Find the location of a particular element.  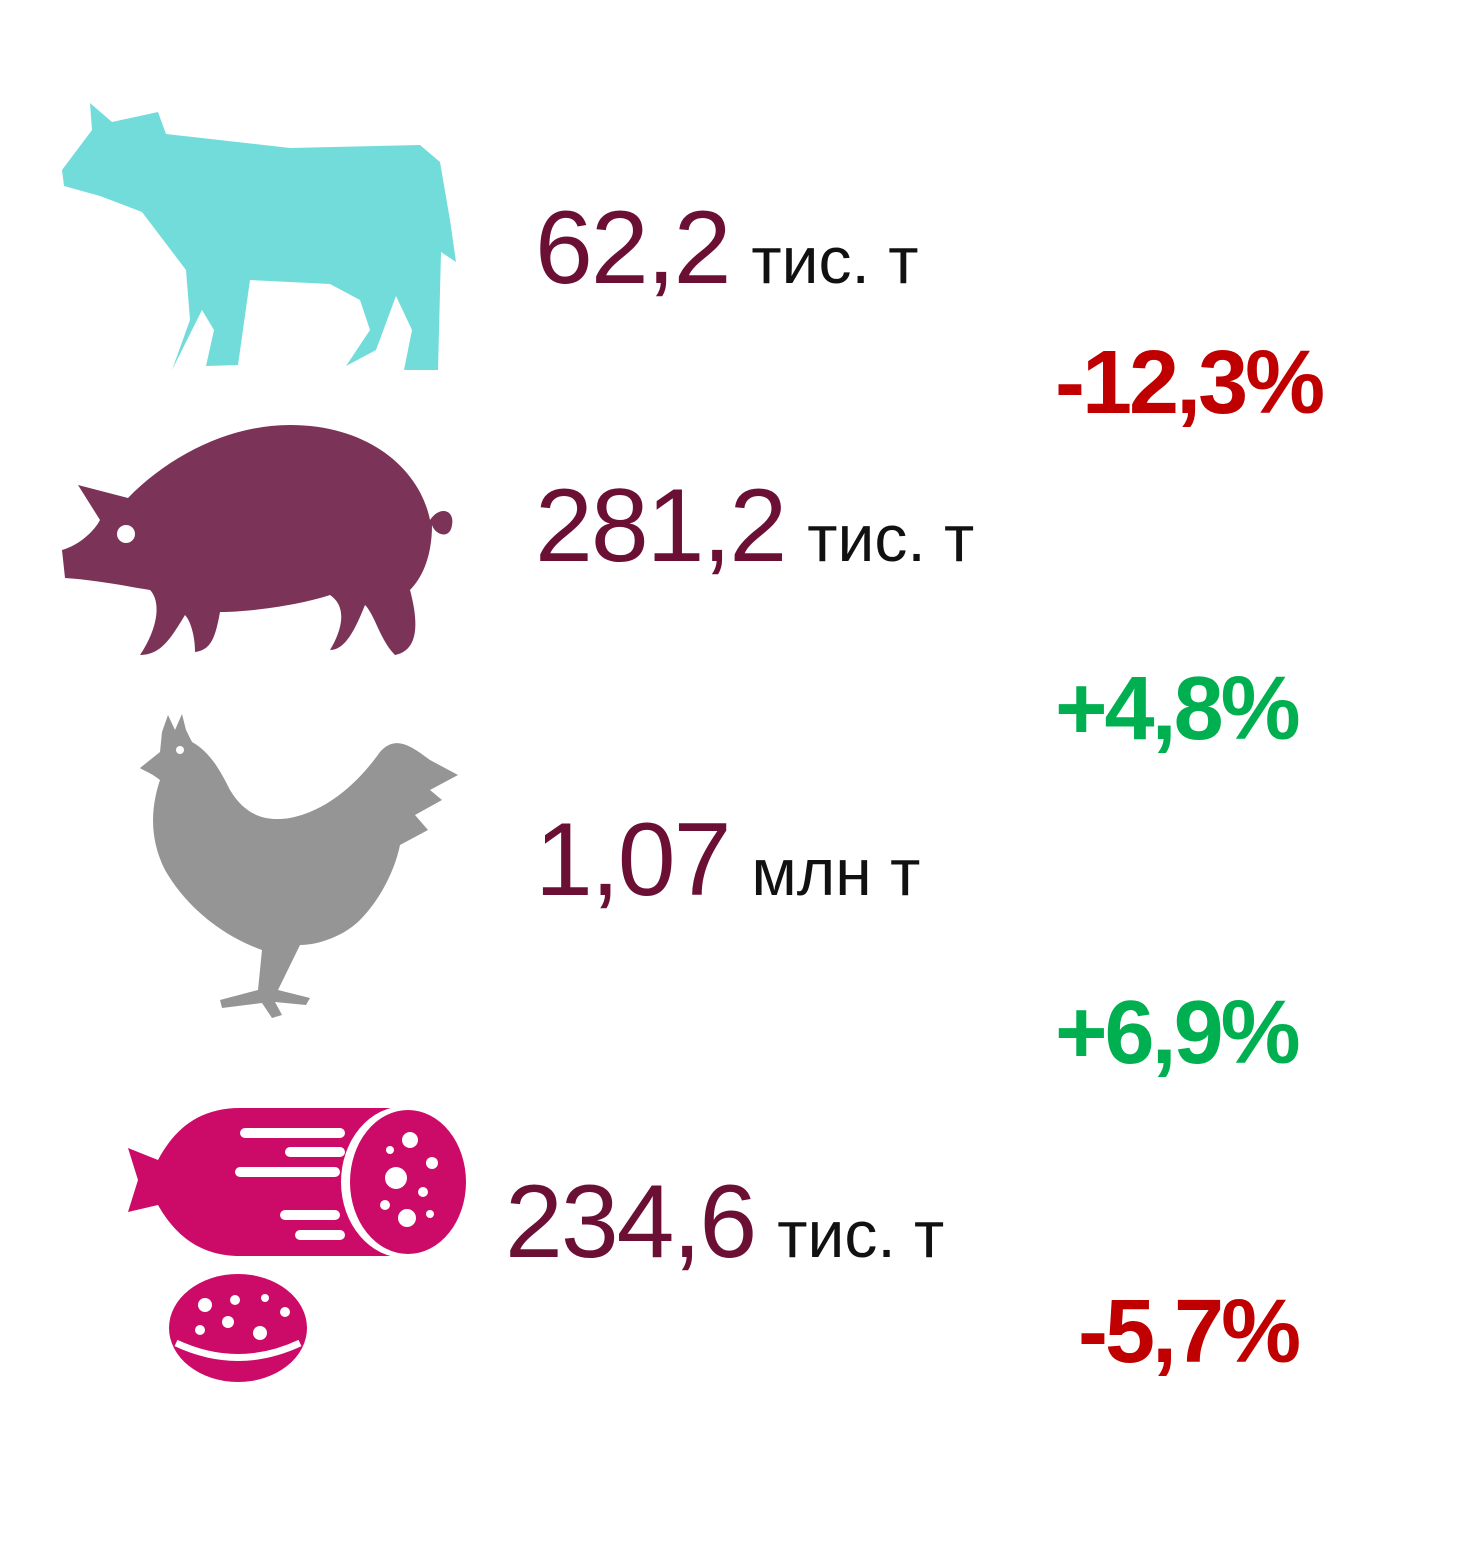

chicken-eye-icon is located at coordinates (180, 750).